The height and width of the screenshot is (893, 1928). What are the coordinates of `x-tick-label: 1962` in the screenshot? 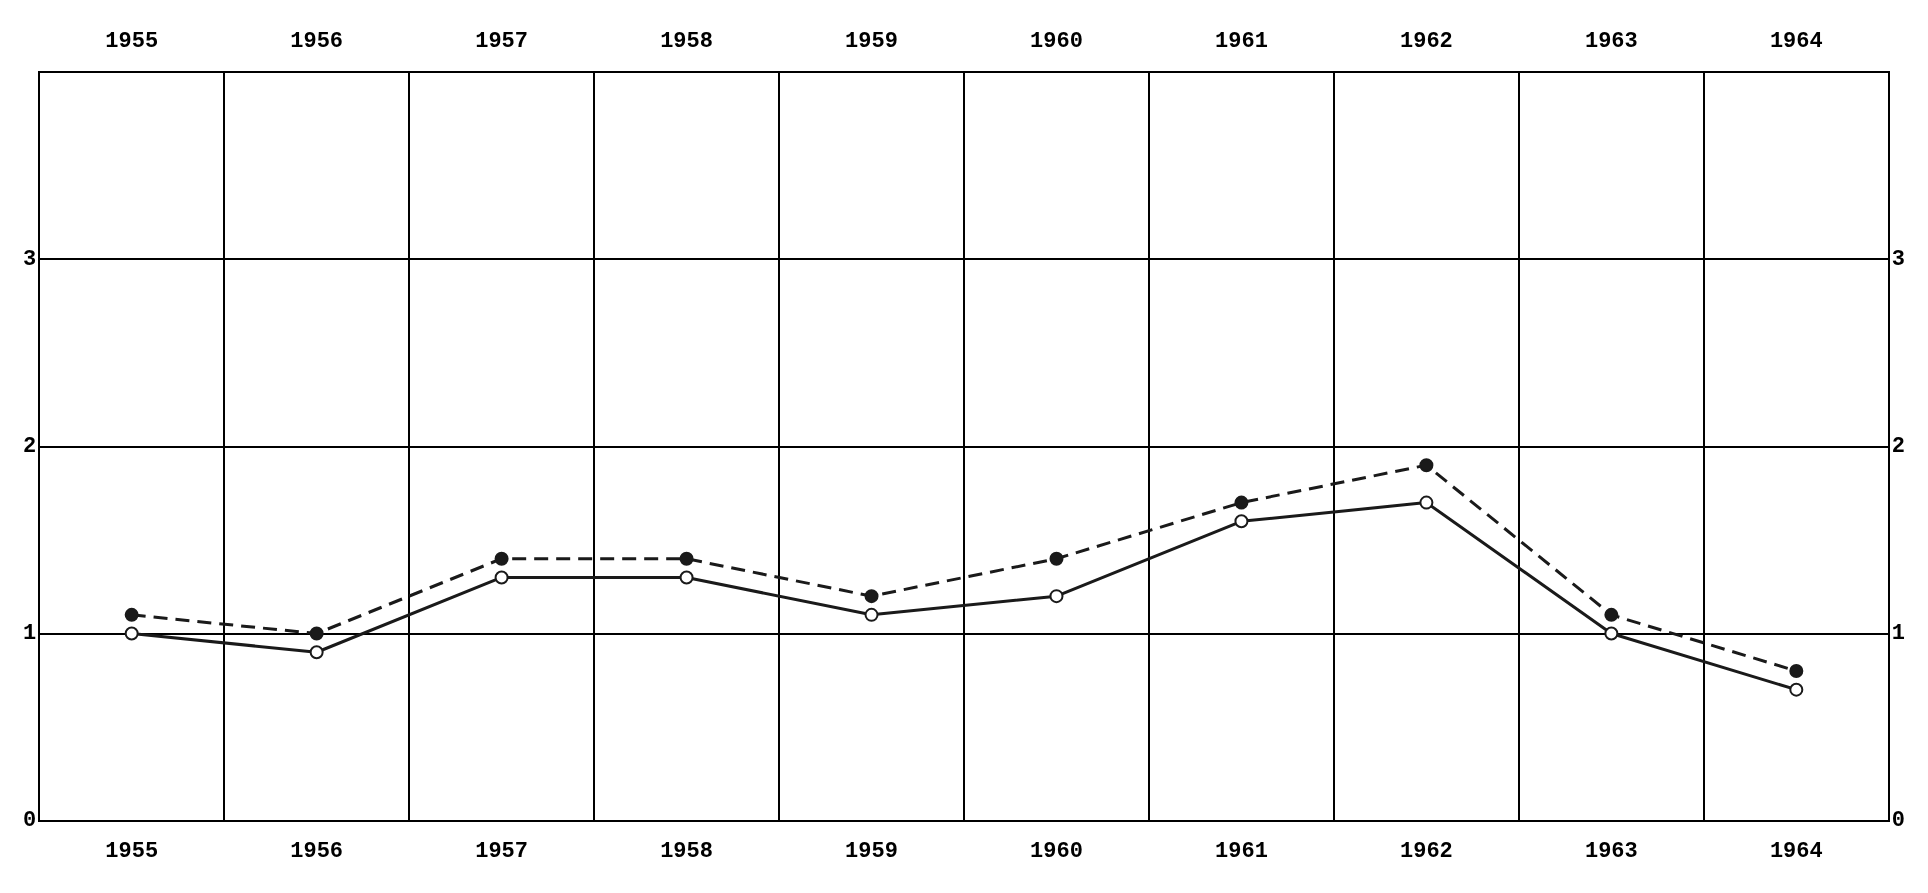 It's located at (1426, 852).